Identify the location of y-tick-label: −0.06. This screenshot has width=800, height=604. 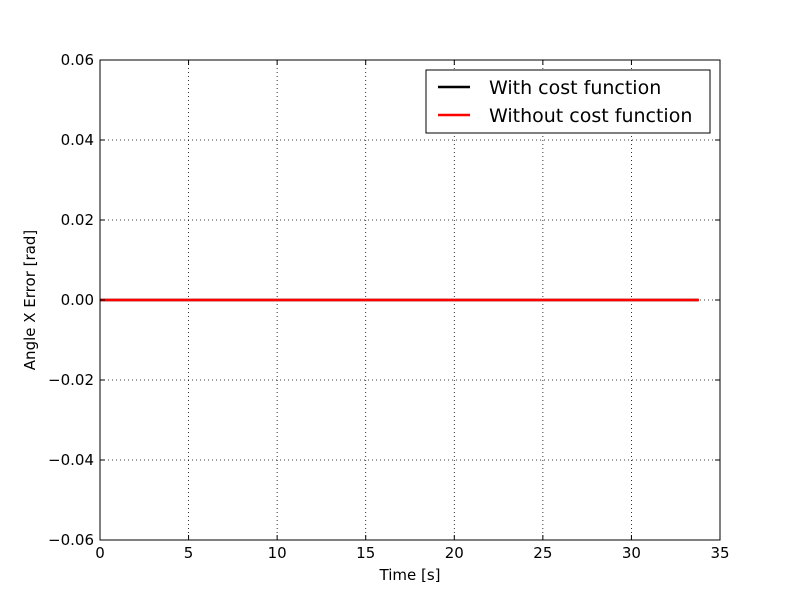
(71, 540).